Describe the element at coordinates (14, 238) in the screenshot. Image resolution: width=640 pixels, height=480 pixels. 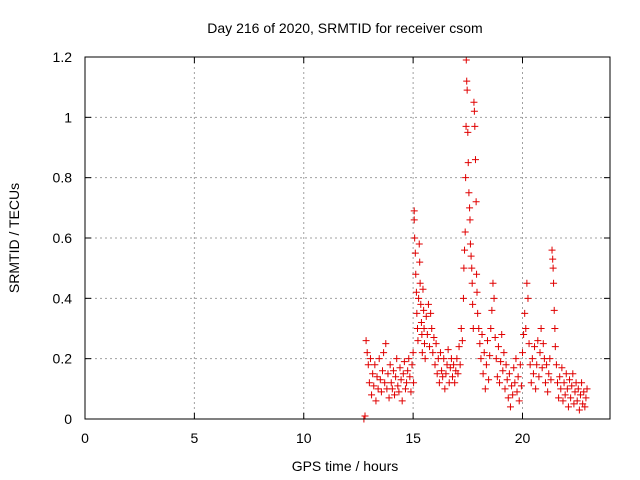
I see `y-axis-title: SRMTID / TECUs` at that location.